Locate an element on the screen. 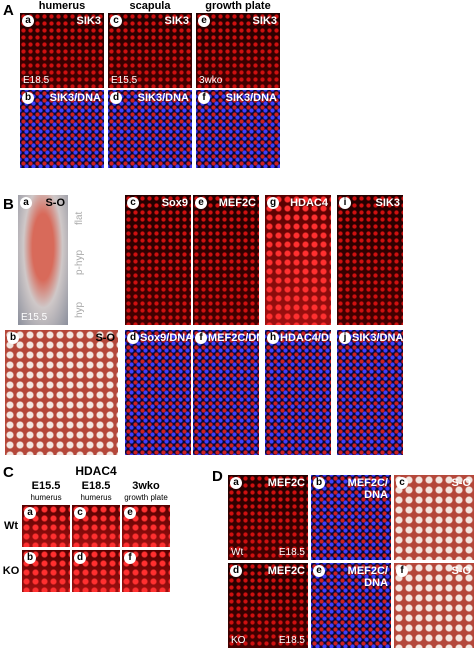 This screenshot has height=656, width=474. stain-label: MEF2C/DNA is located at coordinates (233, 338).